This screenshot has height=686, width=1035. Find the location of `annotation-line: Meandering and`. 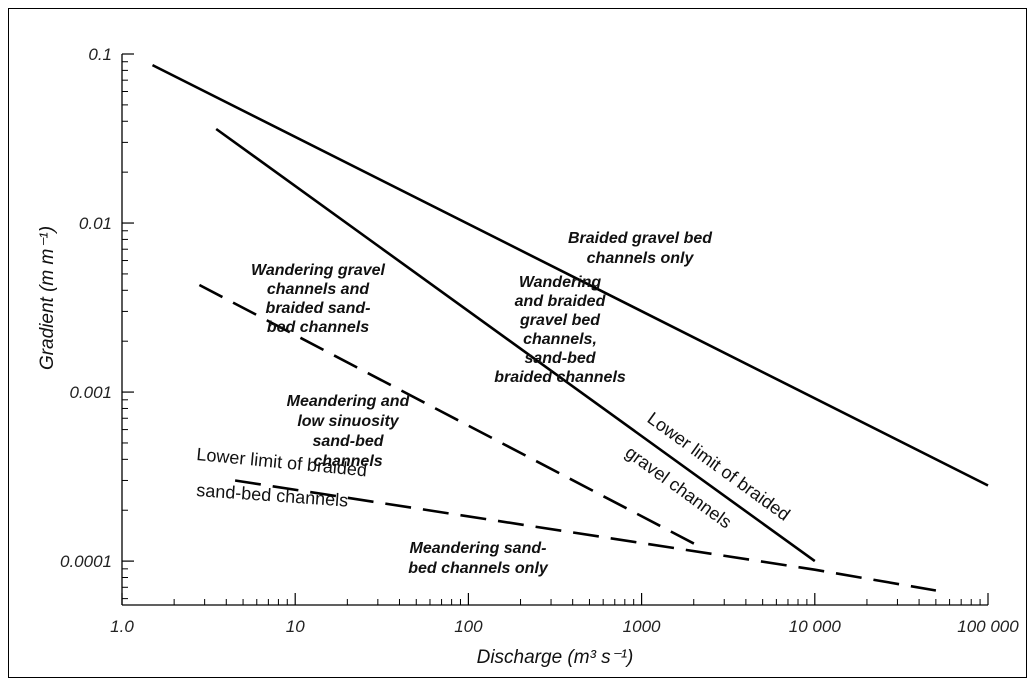

annotation-line: Meandering and is located at coordinates (349, 401).